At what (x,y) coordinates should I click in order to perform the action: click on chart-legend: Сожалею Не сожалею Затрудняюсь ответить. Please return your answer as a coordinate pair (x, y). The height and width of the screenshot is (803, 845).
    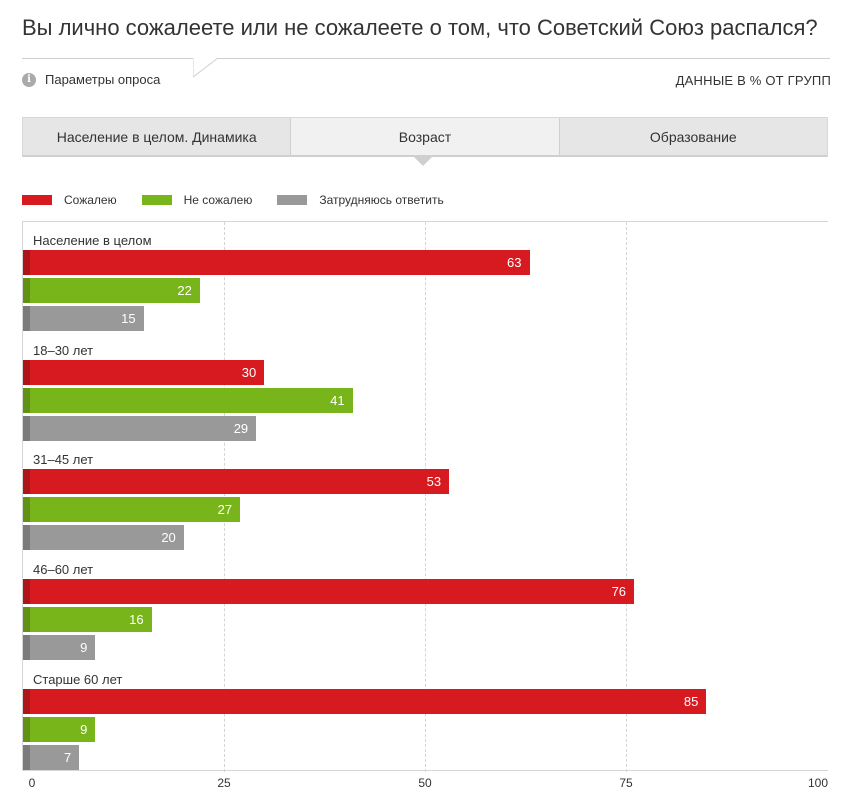
    Looking at the image, I should click on (245, 200).